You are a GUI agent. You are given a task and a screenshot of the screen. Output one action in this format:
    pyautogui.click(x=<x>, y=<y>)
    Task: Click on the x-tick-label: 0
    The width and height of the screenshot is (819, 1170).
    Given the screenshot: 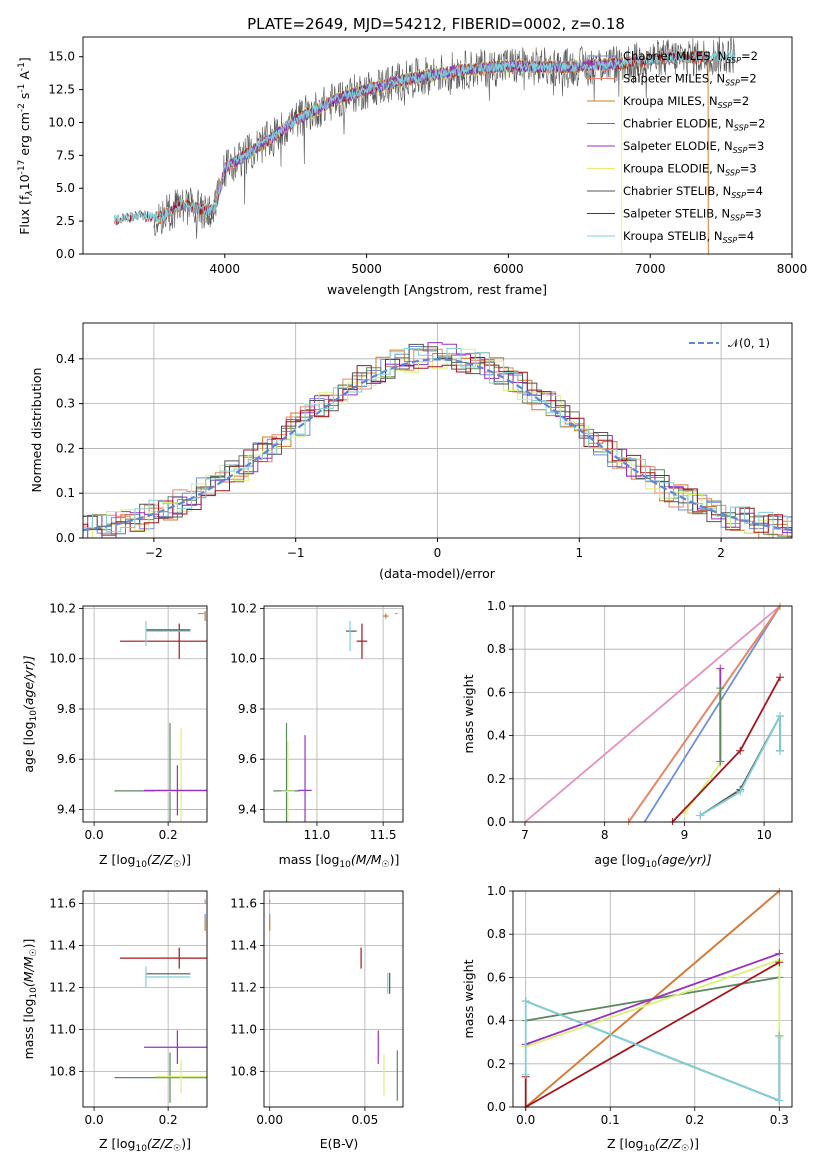 What is the action you would take?
    pyautogui.click(x=438, y=553)
    